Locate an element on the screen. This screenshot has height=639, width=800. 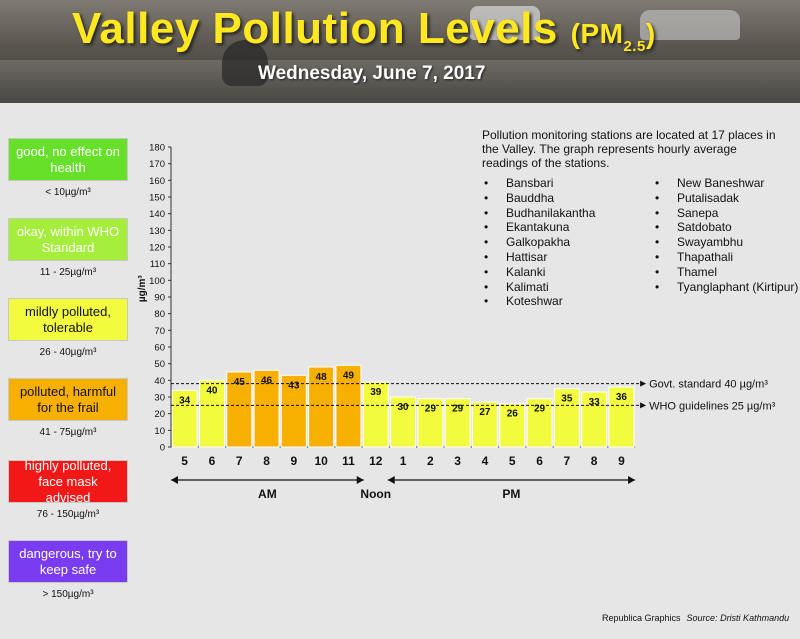
legend-swatch: polluted, harmful for the frail is located at coordinates (68, 399).